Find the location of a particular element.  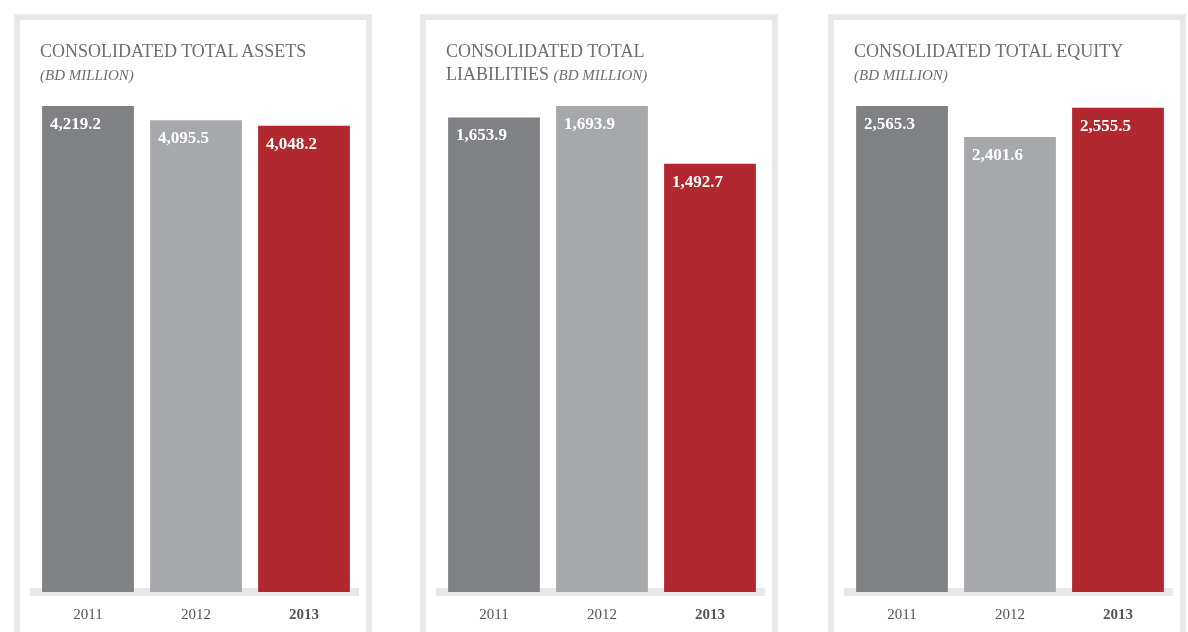

data-label: 4,048.2 is located at coordinates (292, 143).